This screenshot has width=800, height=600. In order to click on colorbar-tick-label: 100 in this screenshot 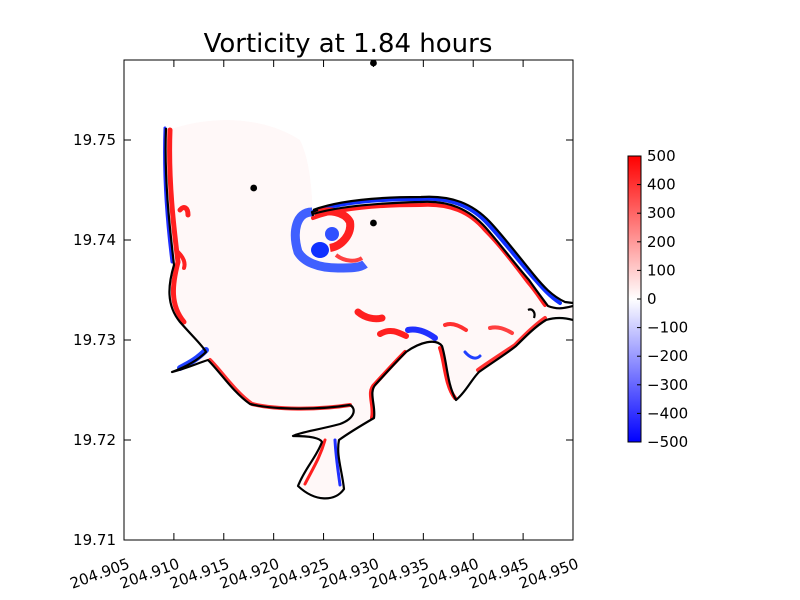, I will do `click(661, 270)`.